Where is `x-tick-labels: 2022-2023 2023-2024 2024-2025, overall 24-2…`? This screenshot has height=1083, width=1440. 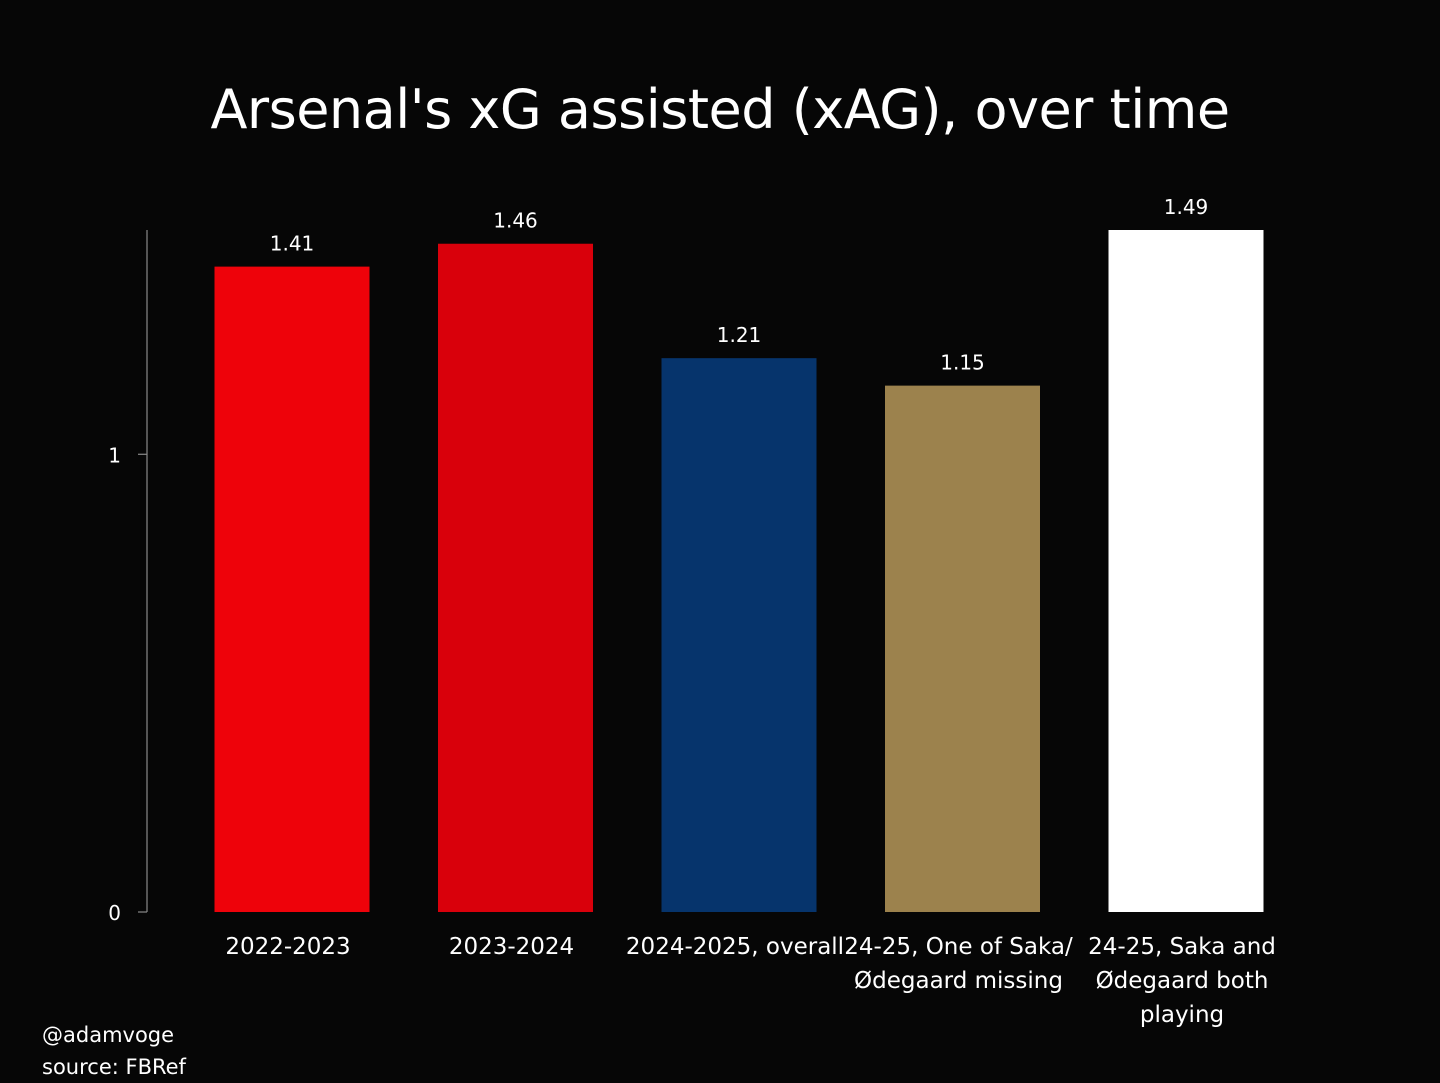
x-tick-labels: 2022-2023 2023-2024 2024-2025, overall 24-2… is located at coordinates (750, 981).